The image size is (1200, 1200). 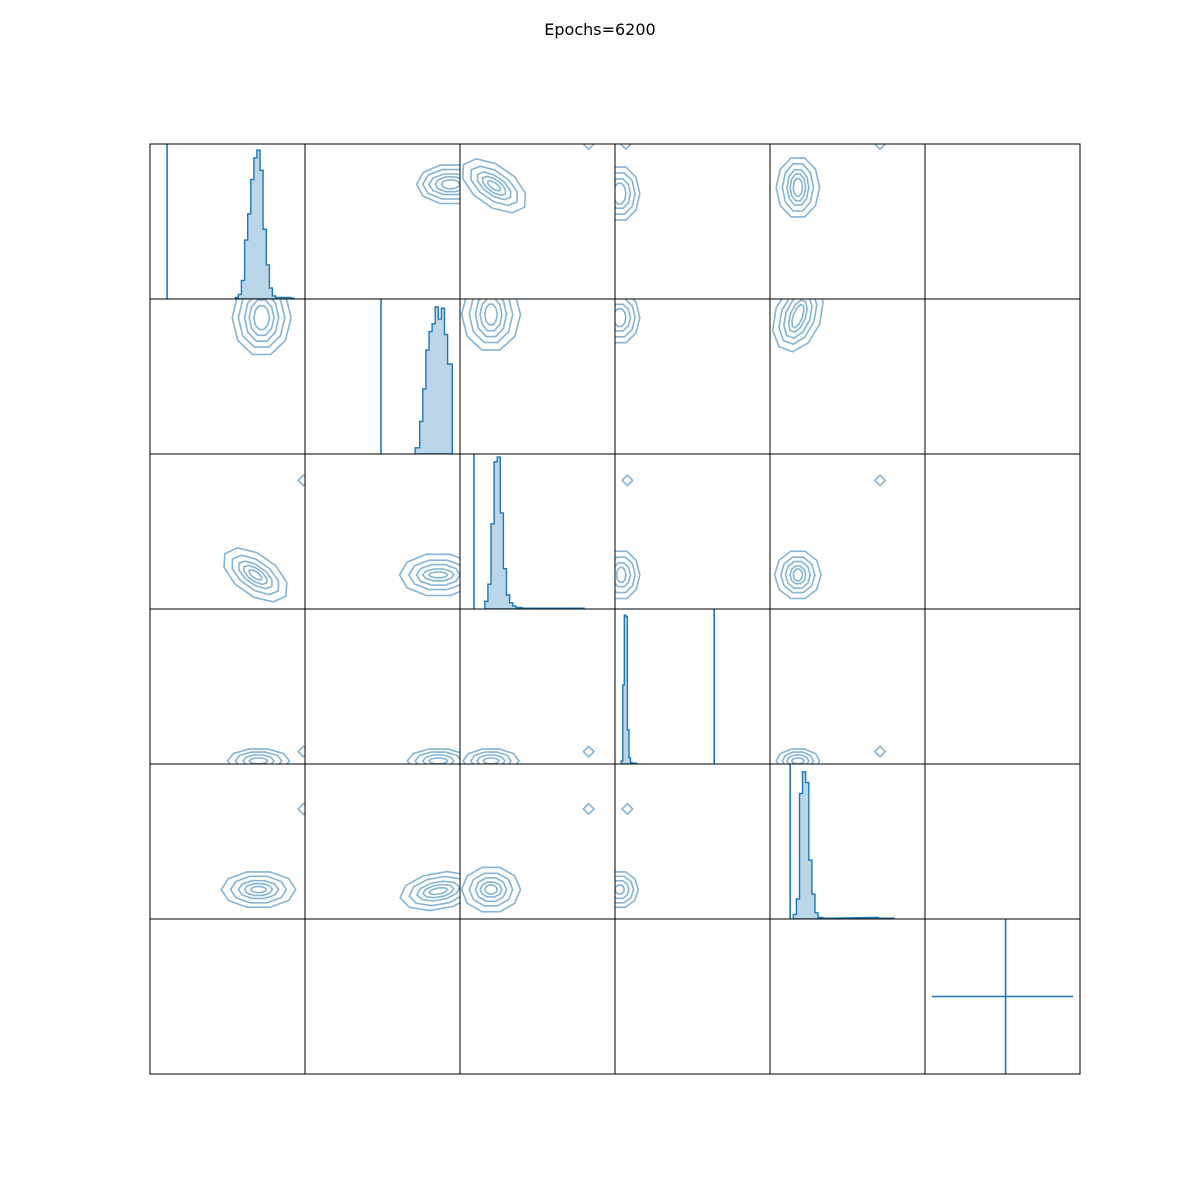 I want to click on chart-title: Epochs=6200, so click(x=600, y=29).